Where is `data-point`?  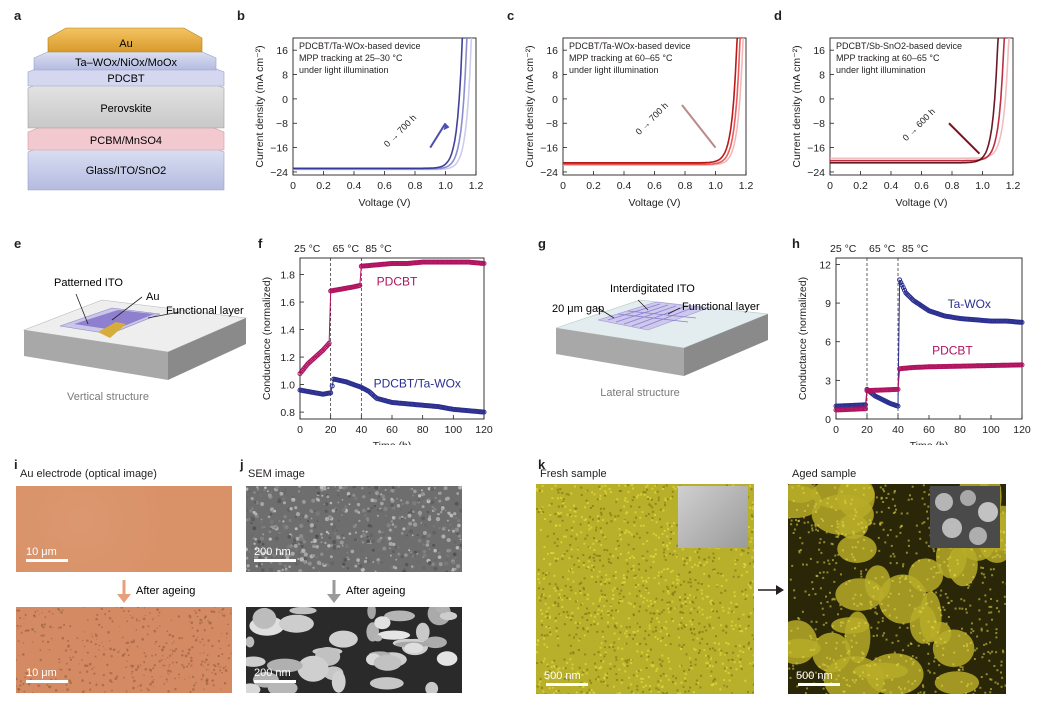 data-point is located at coordinates (904, 290).